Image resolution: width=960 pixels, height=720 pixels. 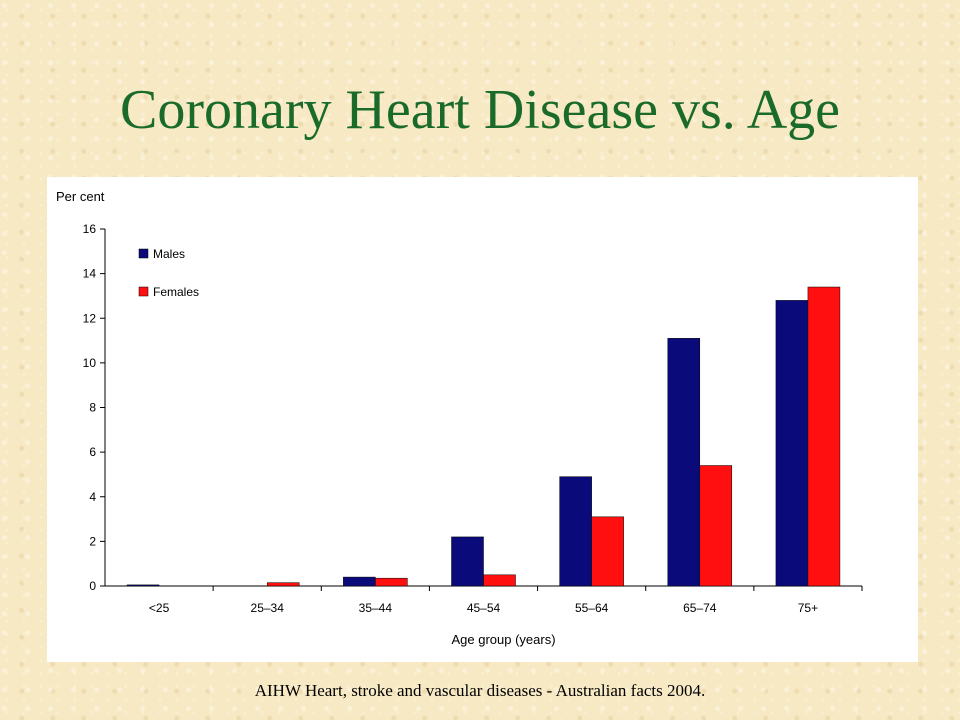 I want to click on y-tick-label: 10, so click(x=90, y=363).